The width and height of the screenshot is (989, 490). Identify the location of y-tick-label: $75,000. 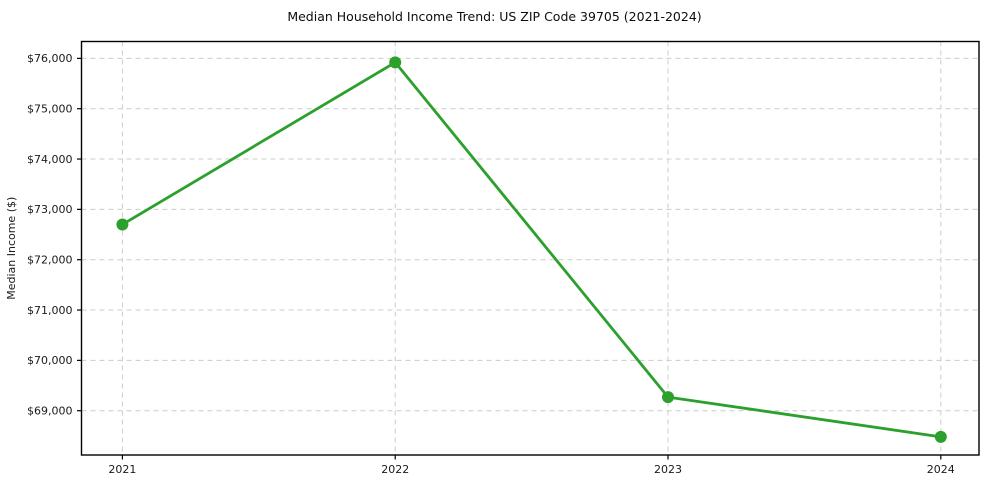
(50, 108).